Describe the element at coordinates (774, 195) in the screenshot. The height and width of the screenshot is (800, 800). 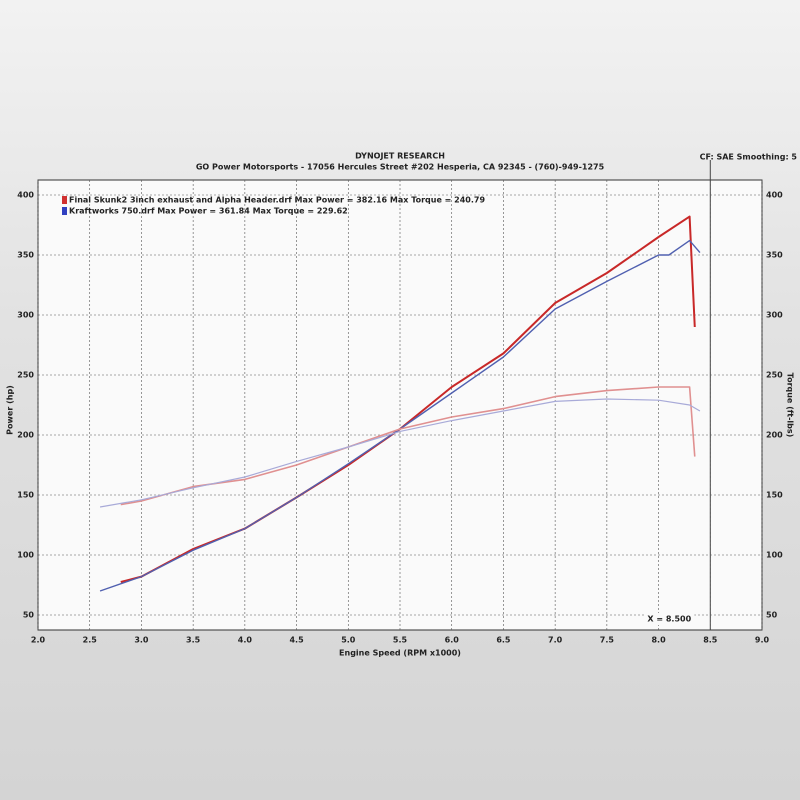
I see `y2-tick-label: 400` at that location.